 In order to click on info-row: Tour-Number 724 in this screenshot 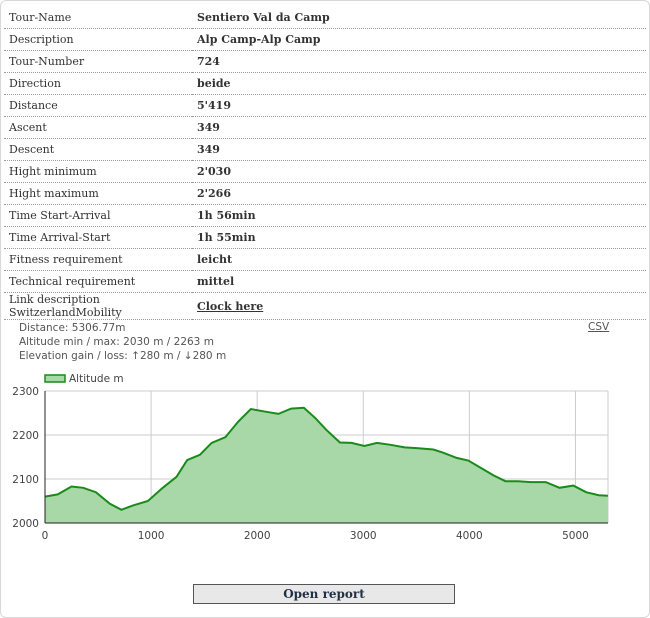, I will do `click(325, 61)`.